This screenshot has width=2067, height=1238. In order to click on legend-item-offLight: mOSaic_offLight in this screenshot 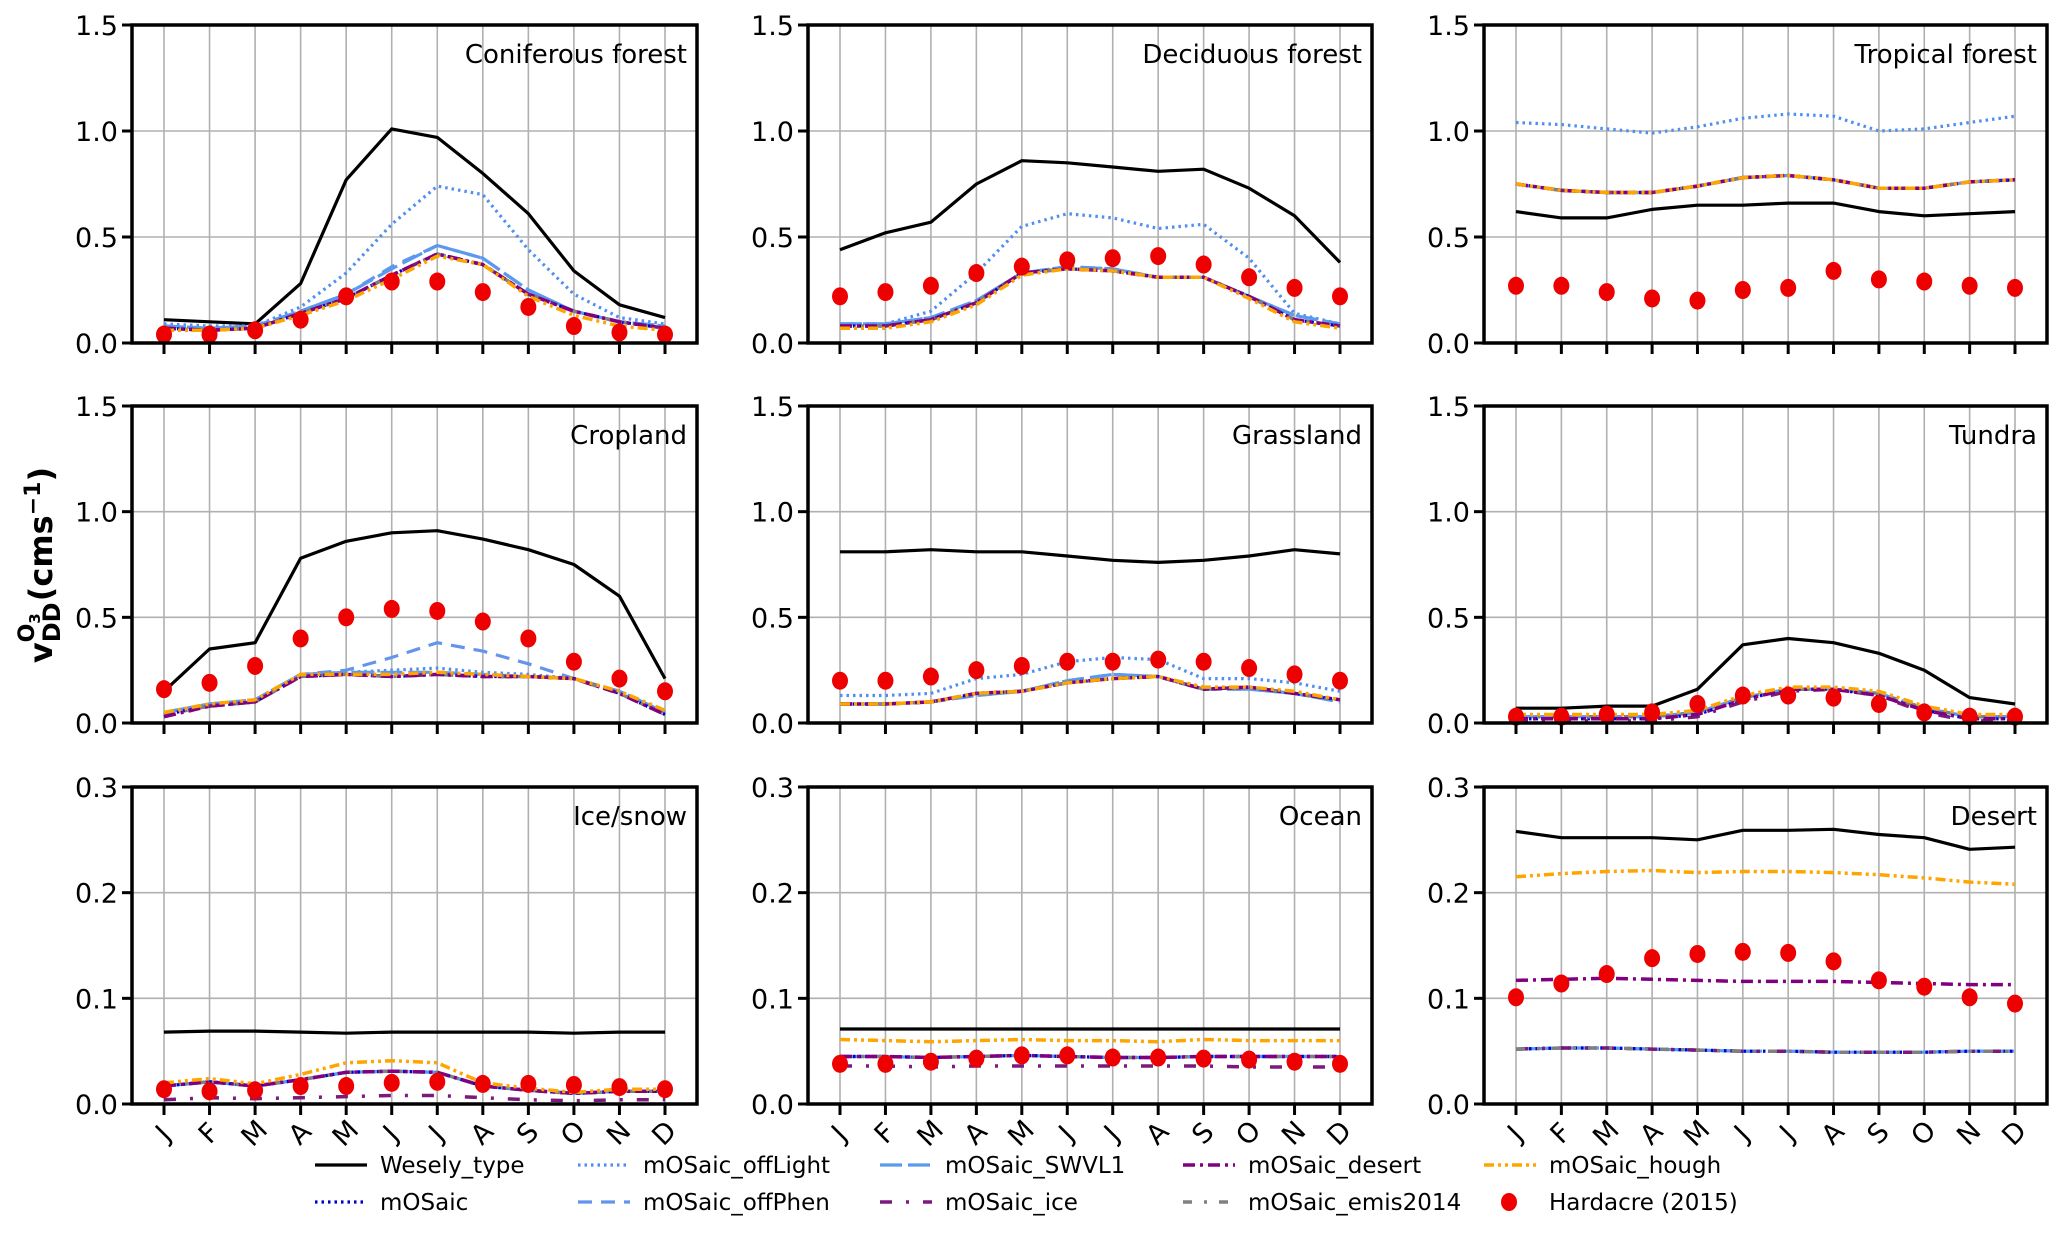, I will do `click(704, 1166)`.